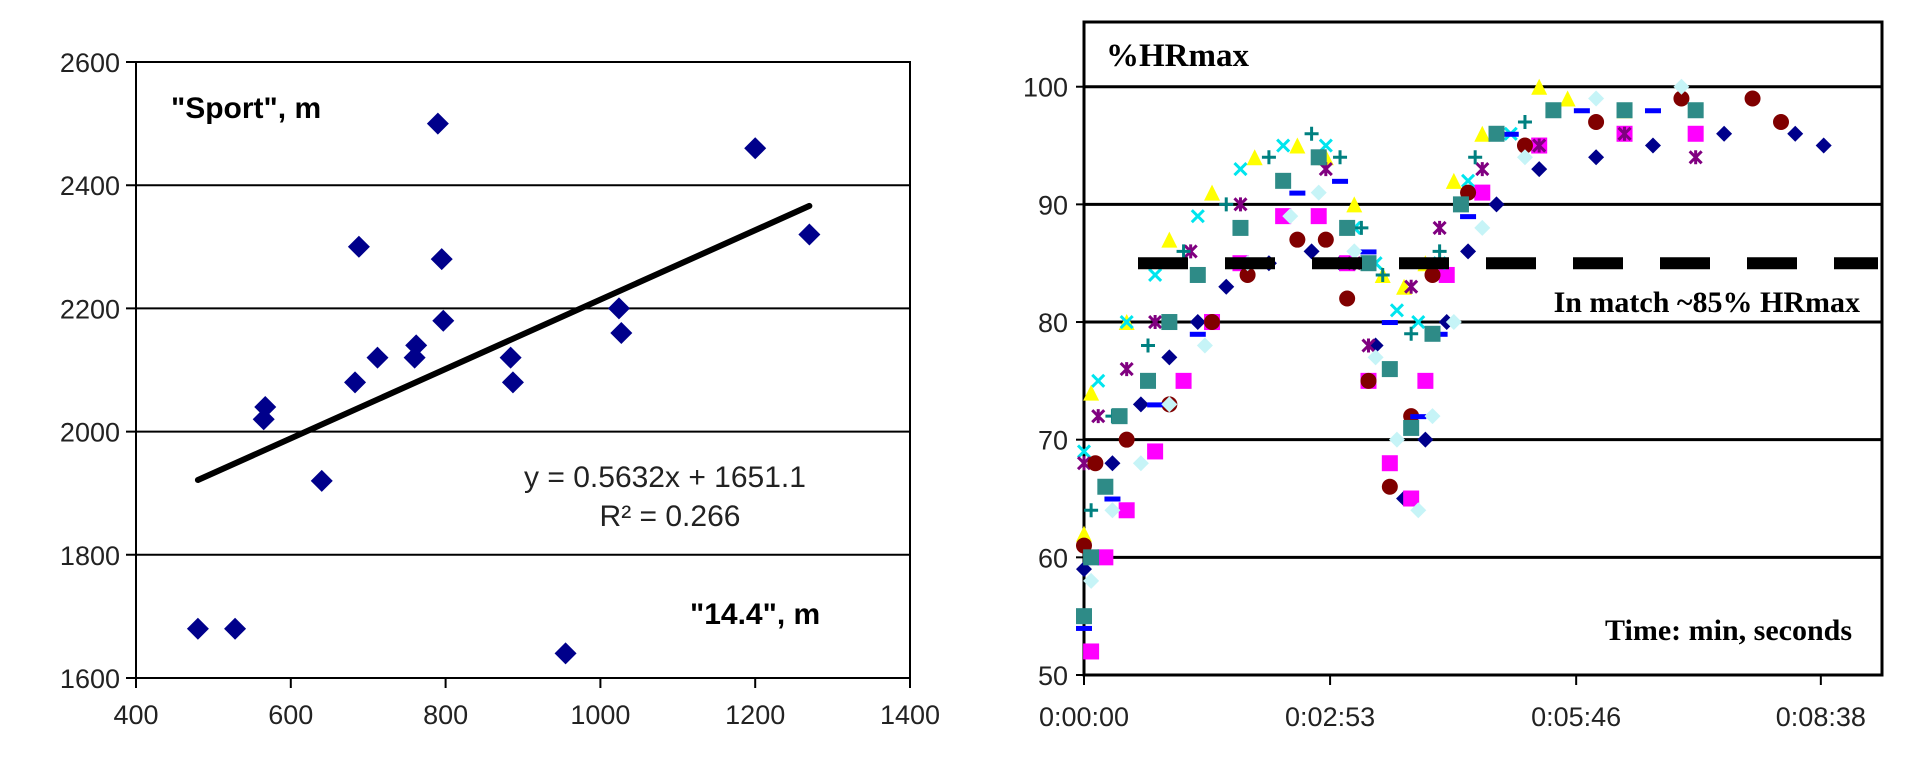 The width and height of the screenshot is (1931, 769). What do you see at coordinates (1053, 205) in the screenshot?
I see `y-tick-label: 90` at bounding box center [1053, 205].